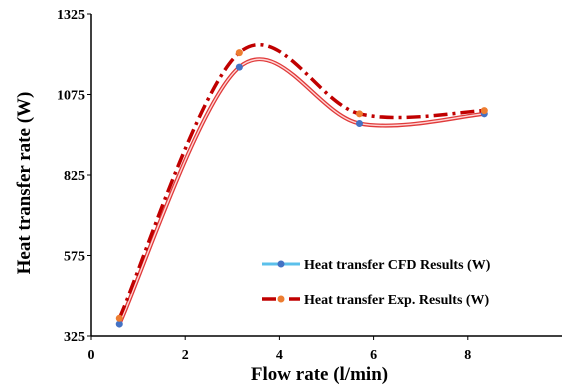 The width and height of the screenshot is (570, 387). What do you see at coordinates (467, 355) in the screenshot?
I see `x-tick-label: 8` at bounding box center [467, 355].